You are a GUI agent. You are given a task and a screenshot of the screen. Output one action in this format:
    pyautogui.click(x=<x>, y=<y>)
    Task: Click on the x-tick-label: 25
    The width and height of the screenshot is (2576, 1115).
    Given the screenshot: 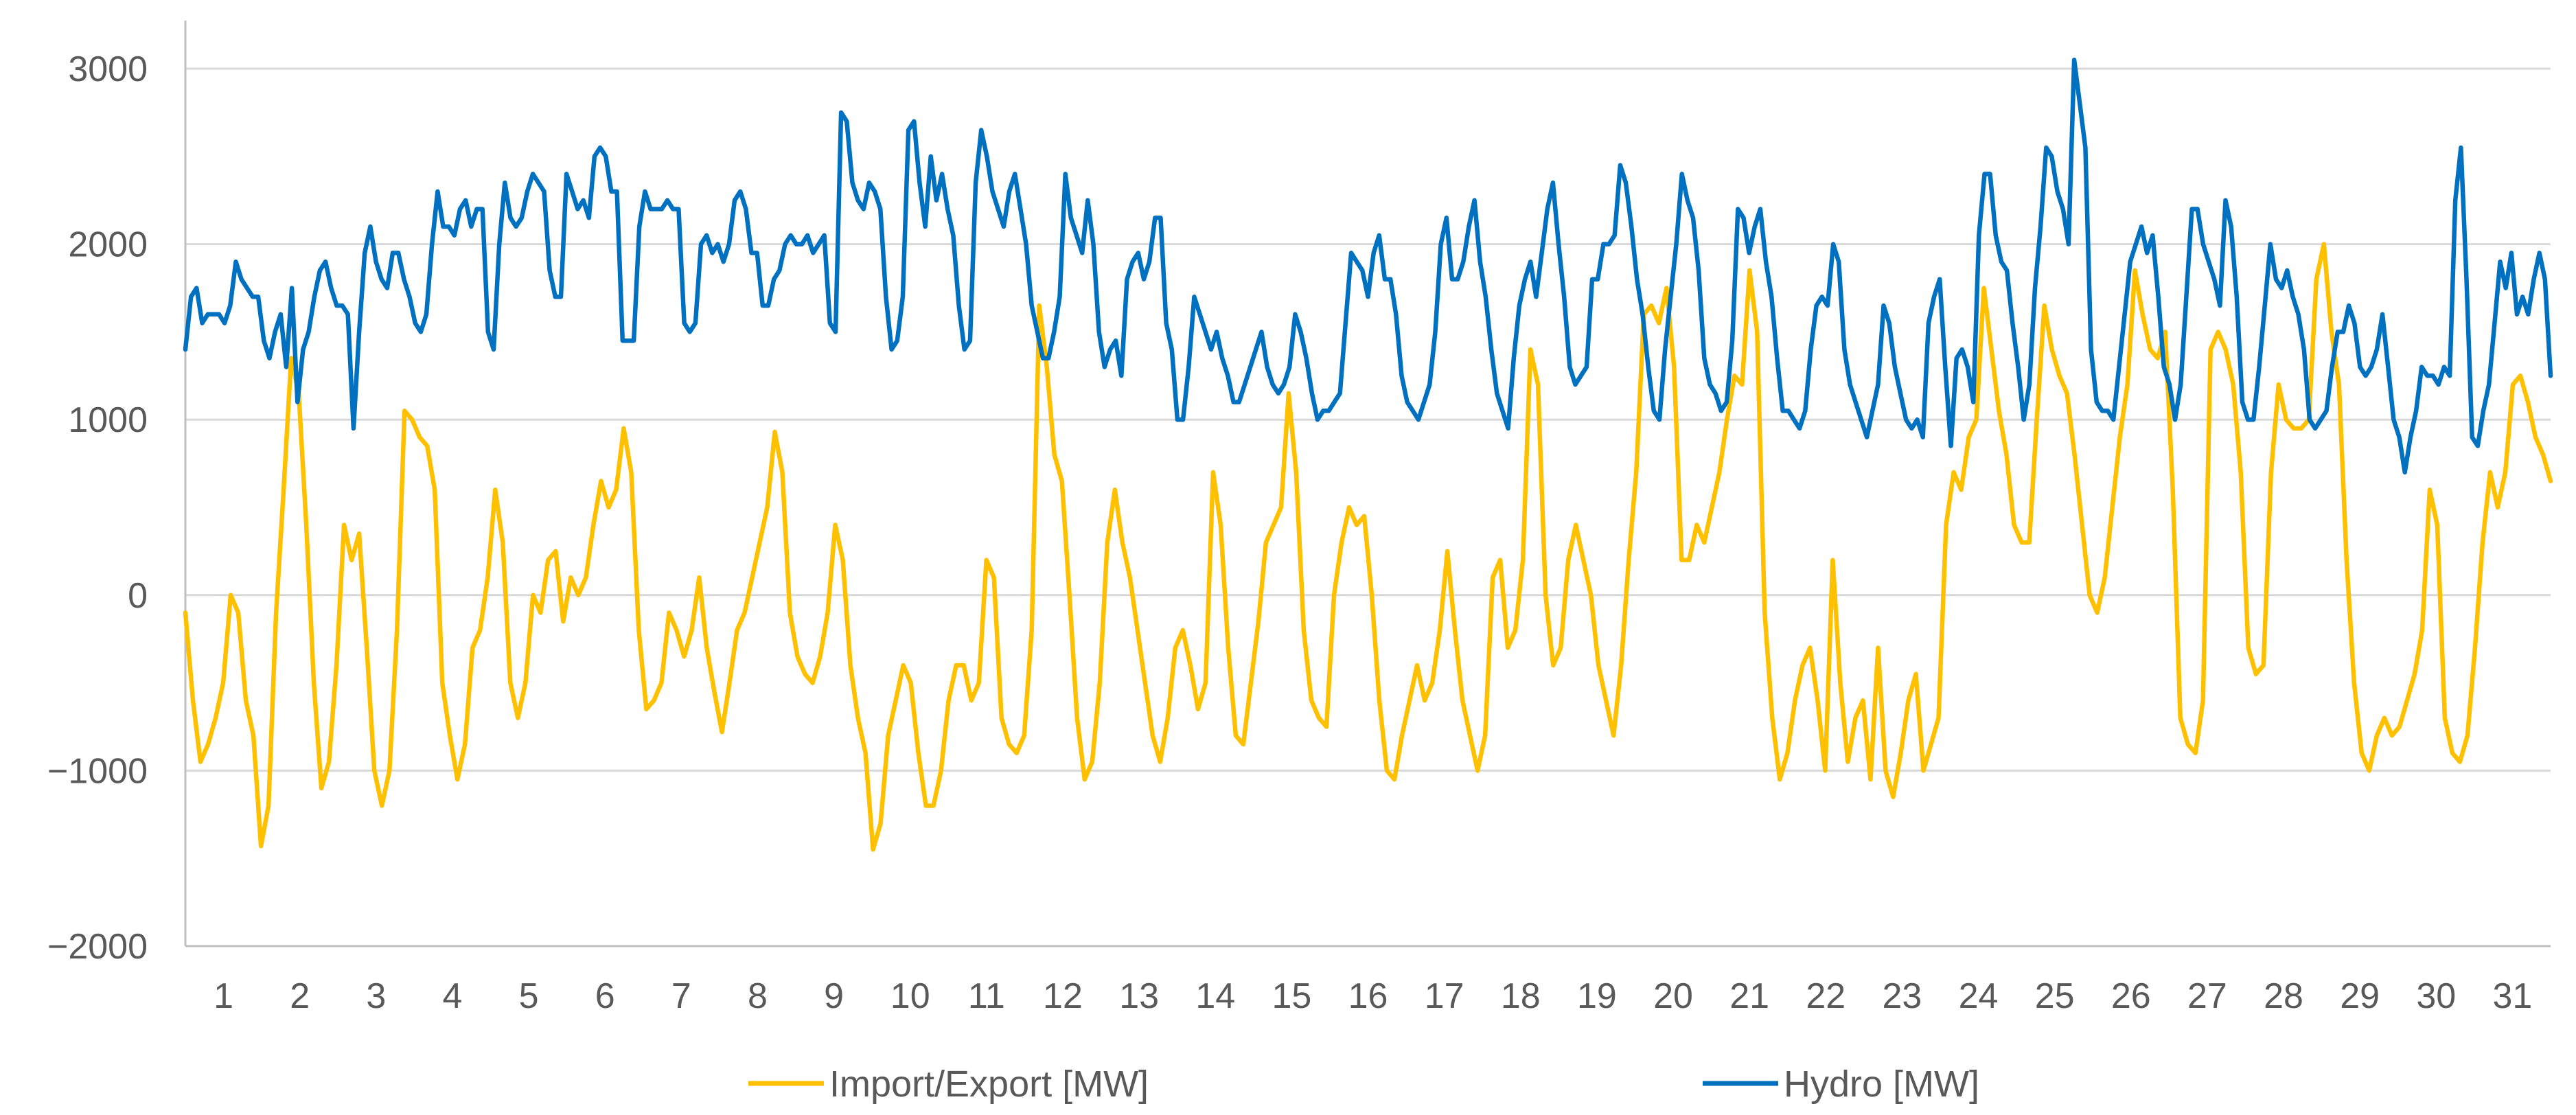 What is the action you would take?
    pyautogui.click(x=2055, y=996)
    